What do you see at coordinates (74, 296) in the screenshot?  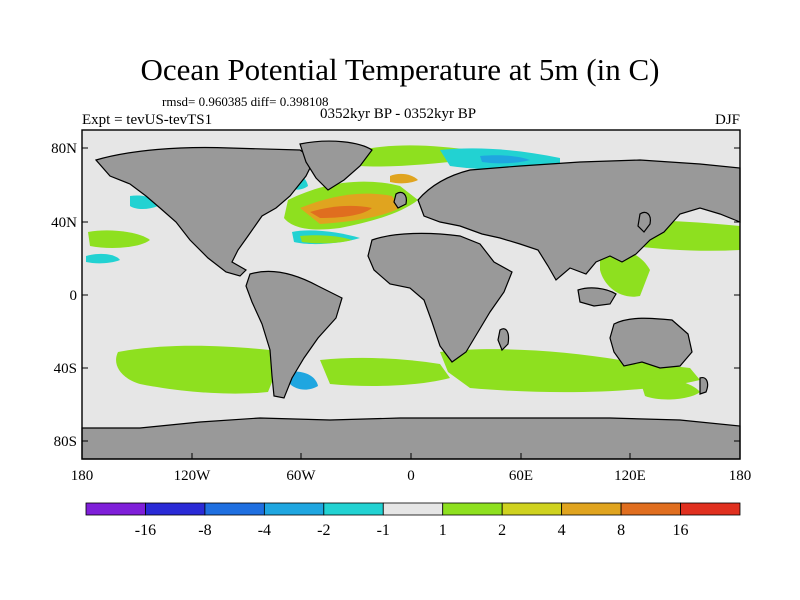 I see `lat-label-0: 0` at bounding box center [74, 296].